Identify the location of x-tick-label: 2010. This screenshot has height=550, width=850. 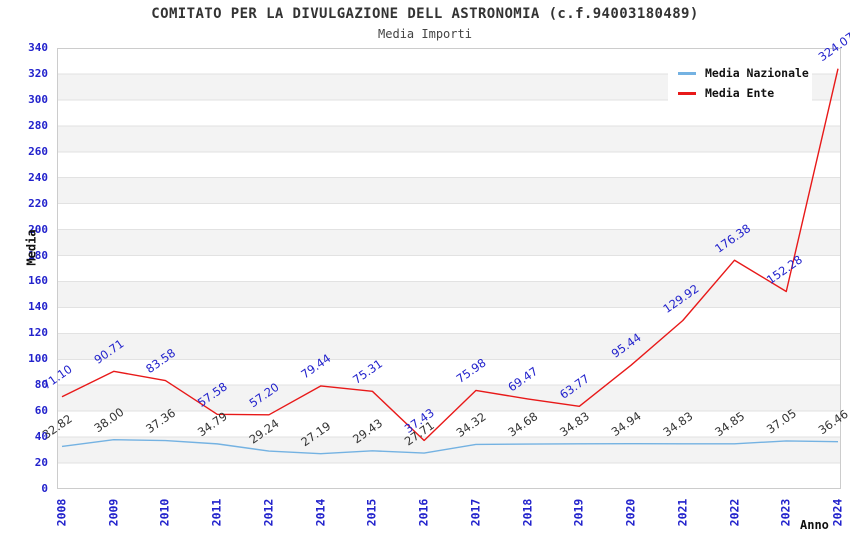
(164, 512).